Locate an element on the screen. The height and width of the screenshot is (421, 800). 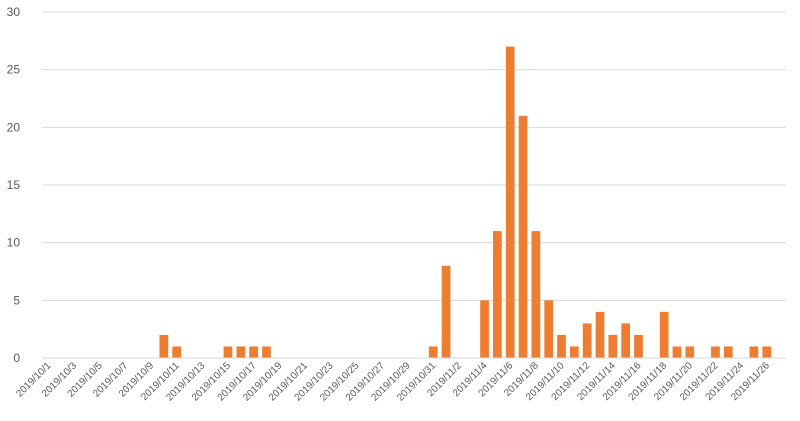
y-tick-label: 0 is located at coordinates (16, 358).